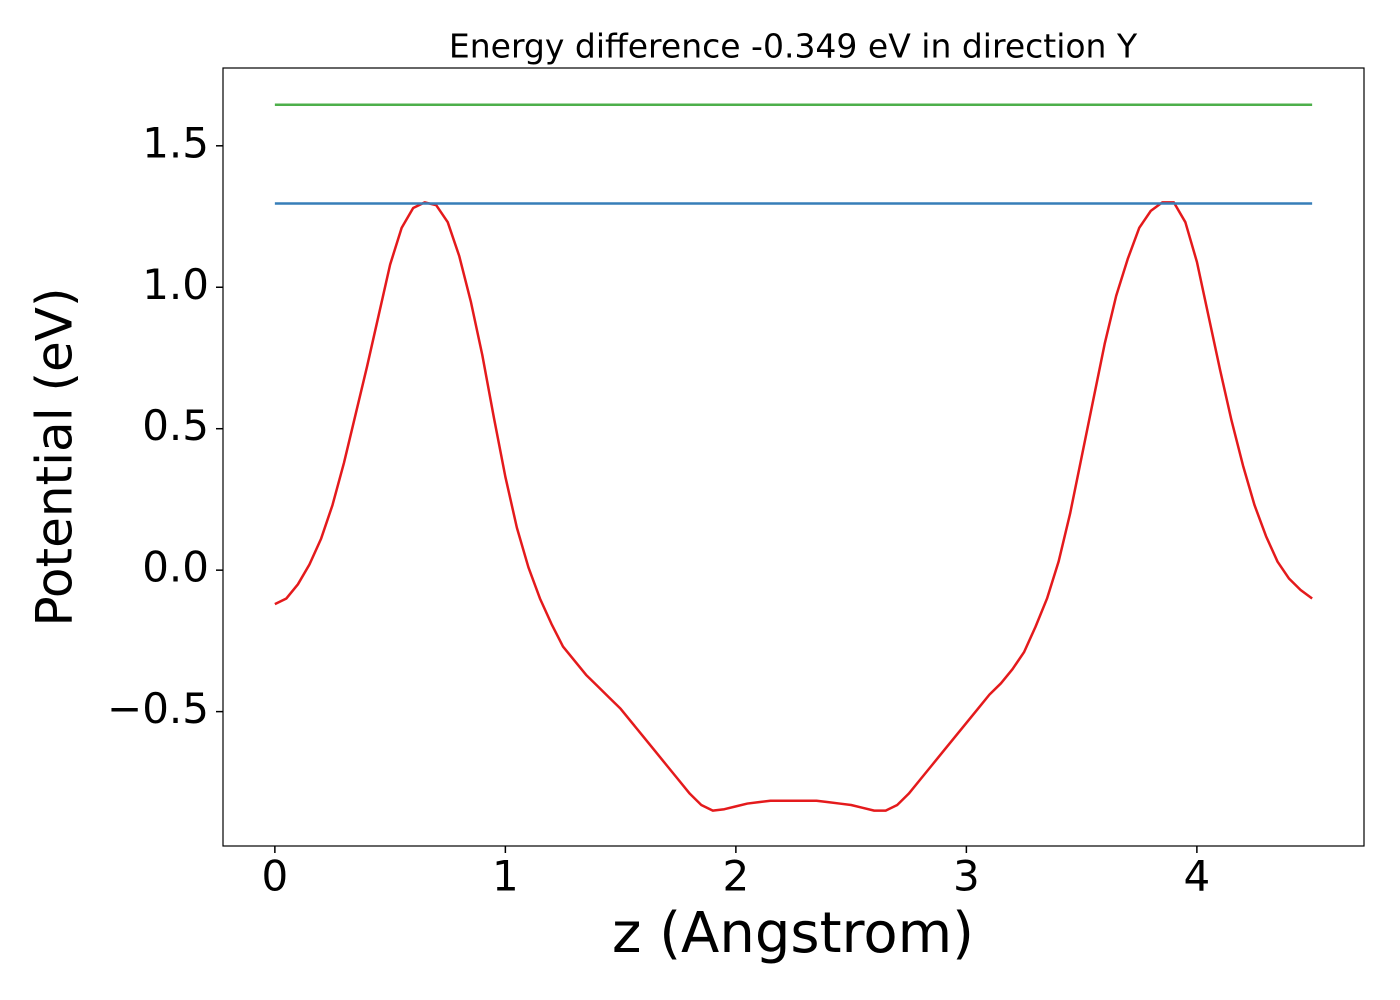  What do you see at coordinates (736, 876) in the screenshot?
I see `x-tick-label: 2` at bounding box center [736, 876].